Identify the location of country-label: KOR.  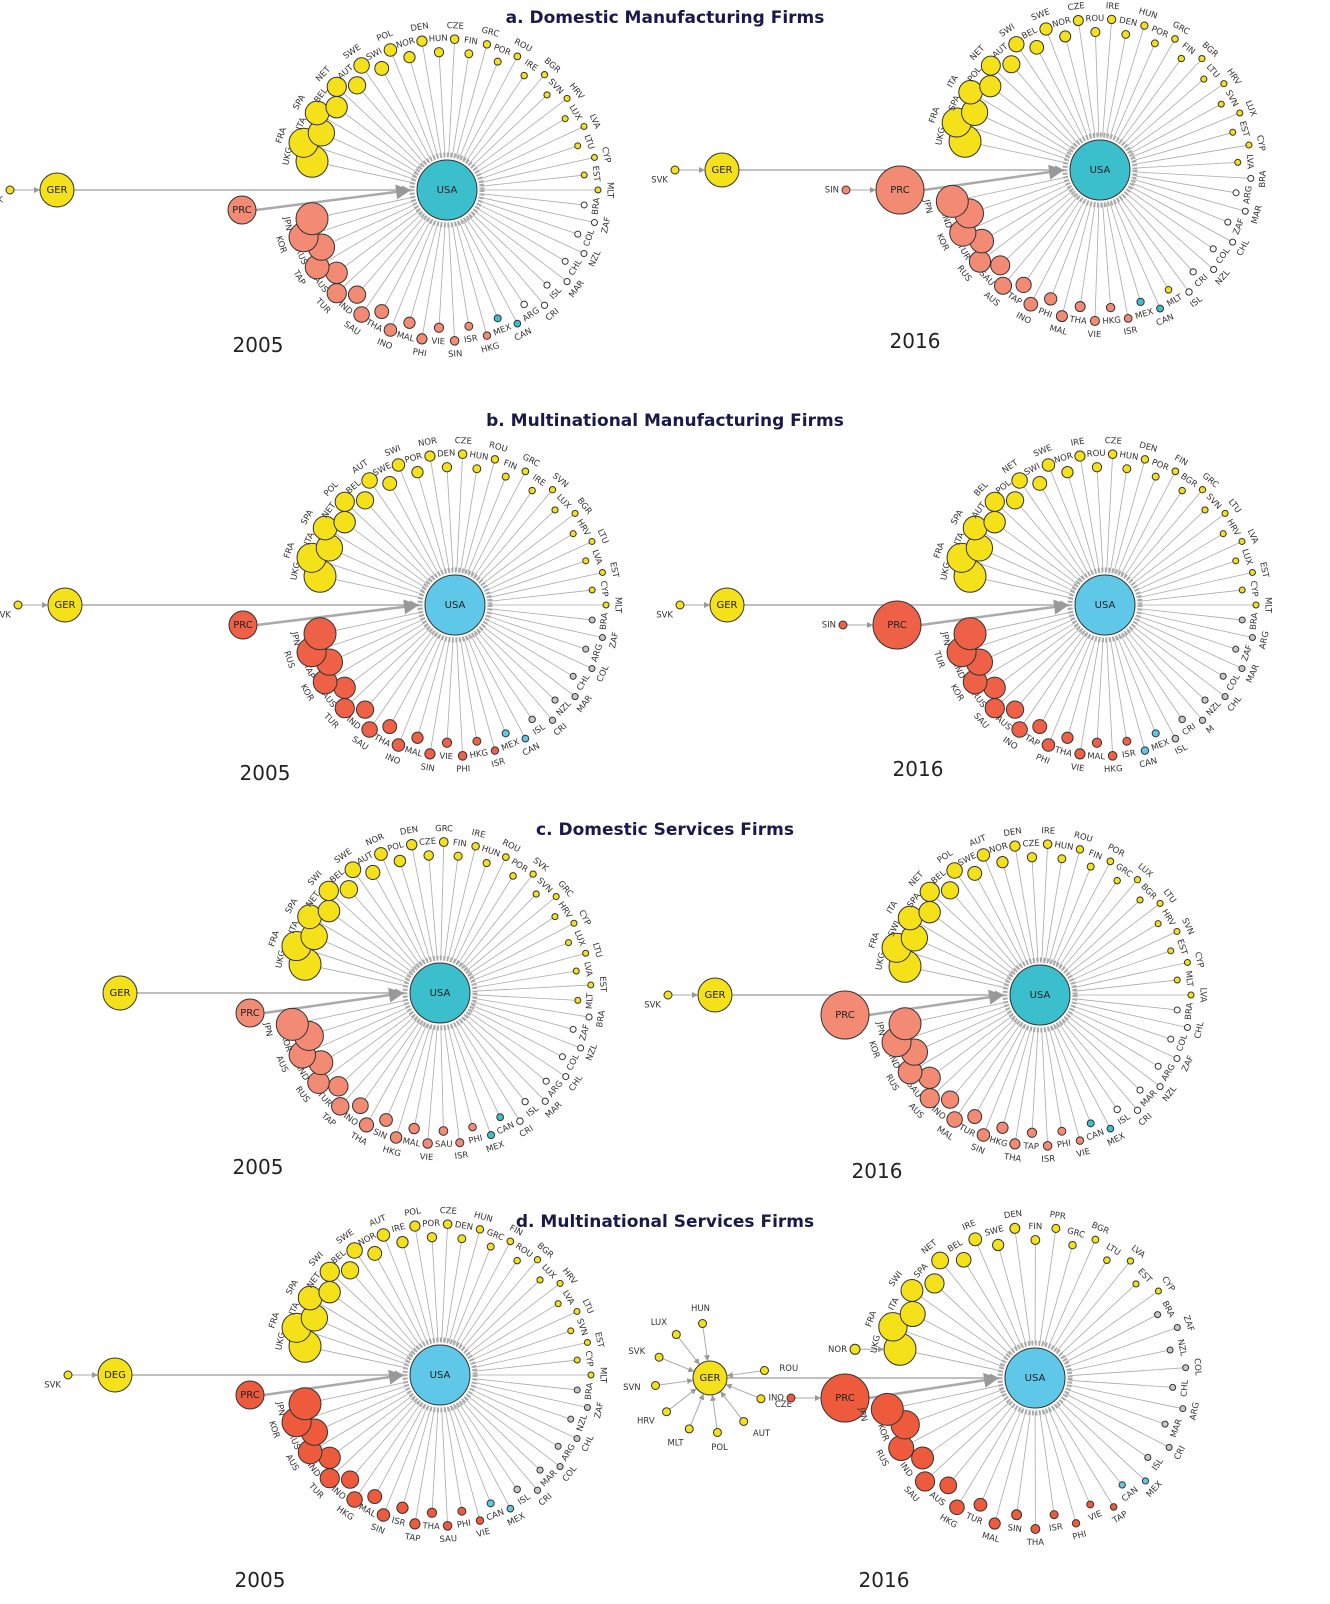
(957, 693).